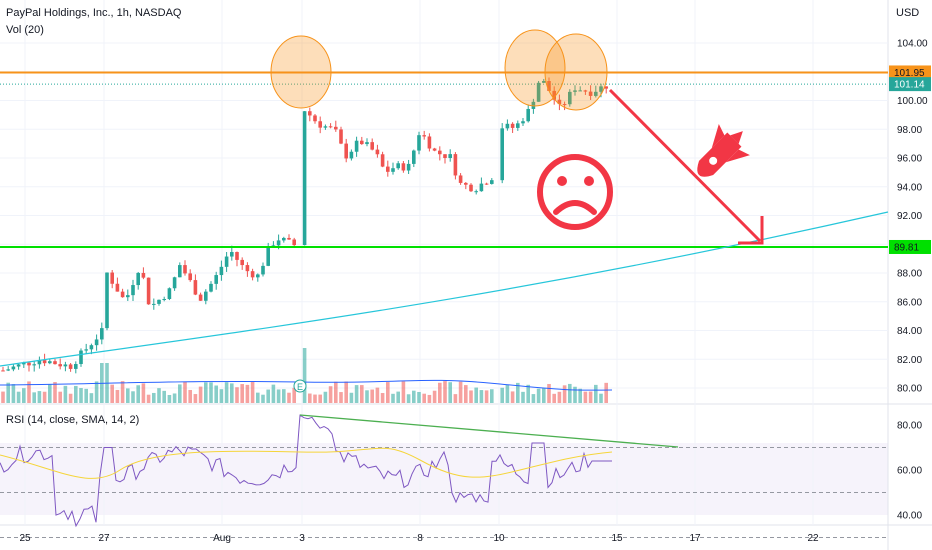 This screenshot has width=932, height=550. I want to click on rsi-tick-label: 60.00, so click(909, 471).